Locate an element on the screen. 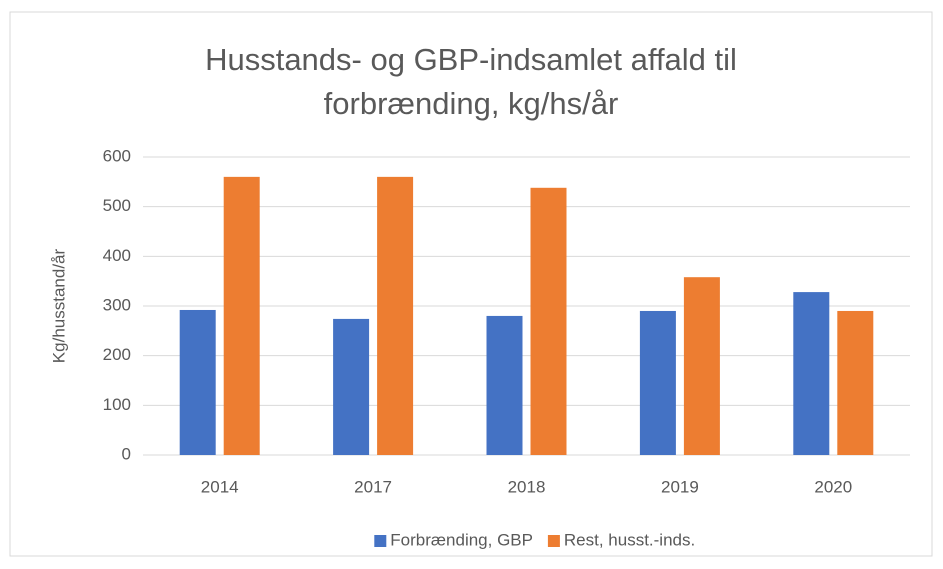  y-axis-label: Kg/husstand/år is located at coordinates (58, 305).